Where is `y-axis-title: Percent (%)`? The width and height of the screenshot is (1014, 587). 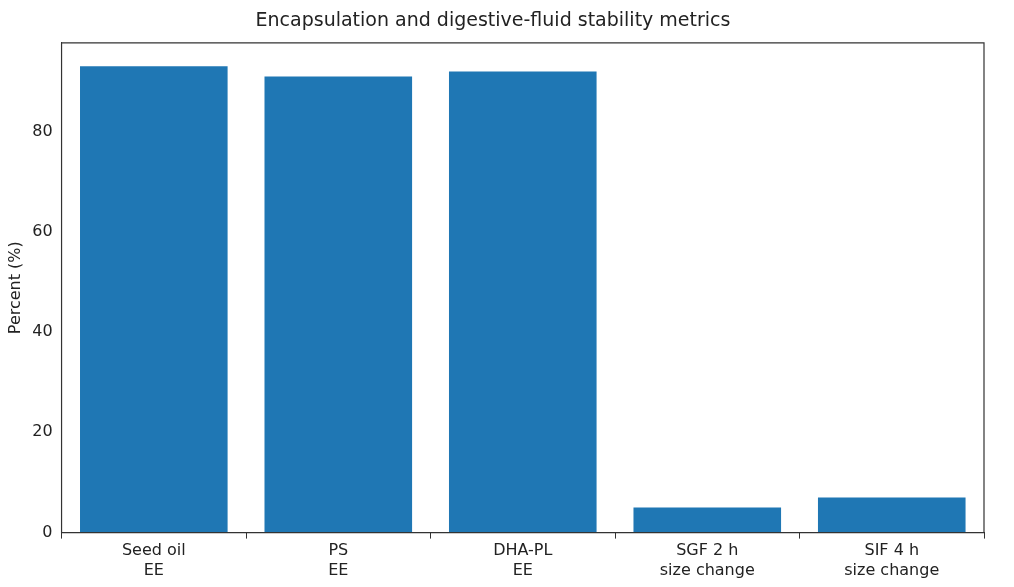 y-axis-title: Percent (%) is located at coordinates (14, 288).